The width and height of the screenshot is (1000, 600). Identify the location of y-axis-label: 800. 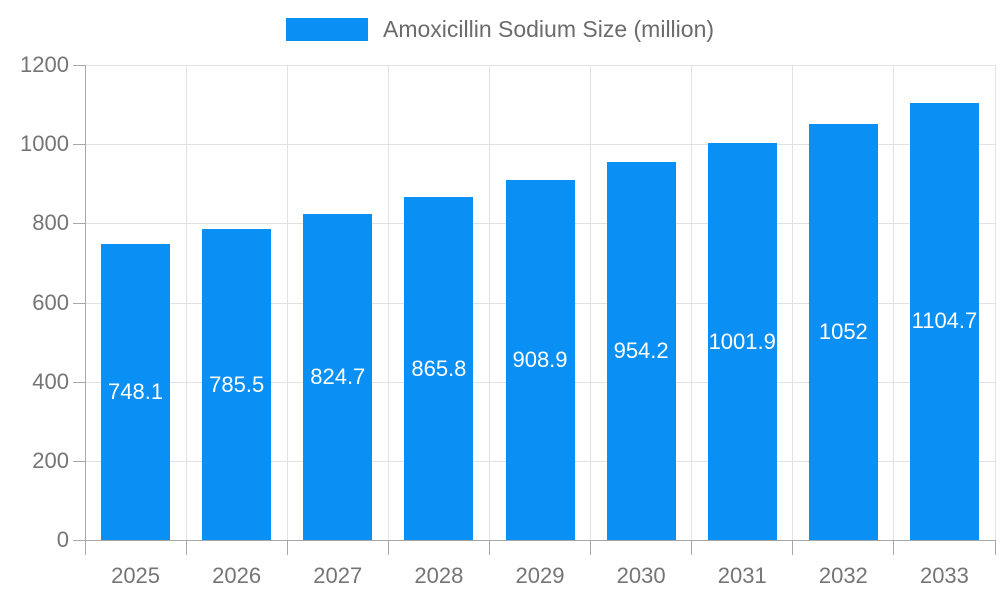
(50, 223).